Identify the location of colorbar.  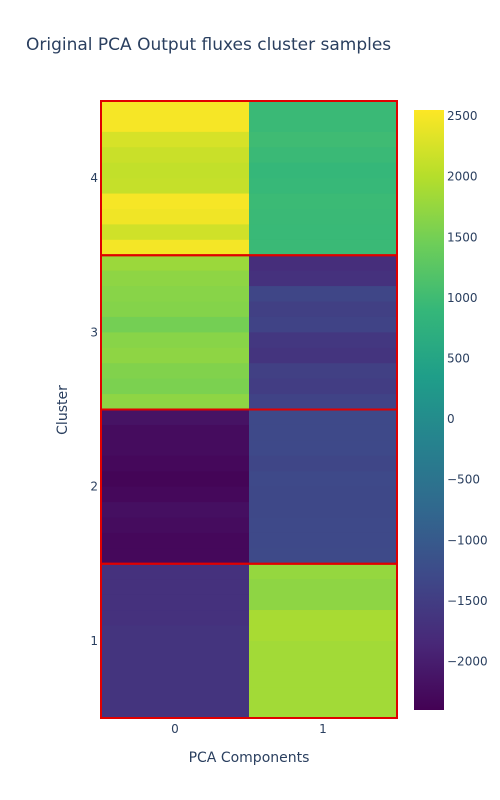
(429, 410).